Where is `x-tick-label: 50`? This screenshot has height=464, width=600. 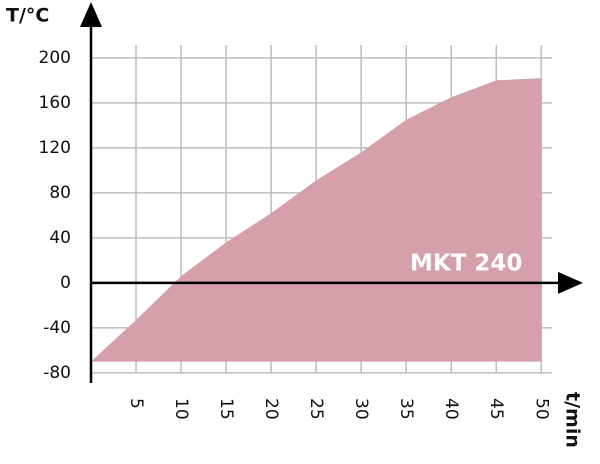
x-tick-label: 50 is located at coordinates (541, 409).